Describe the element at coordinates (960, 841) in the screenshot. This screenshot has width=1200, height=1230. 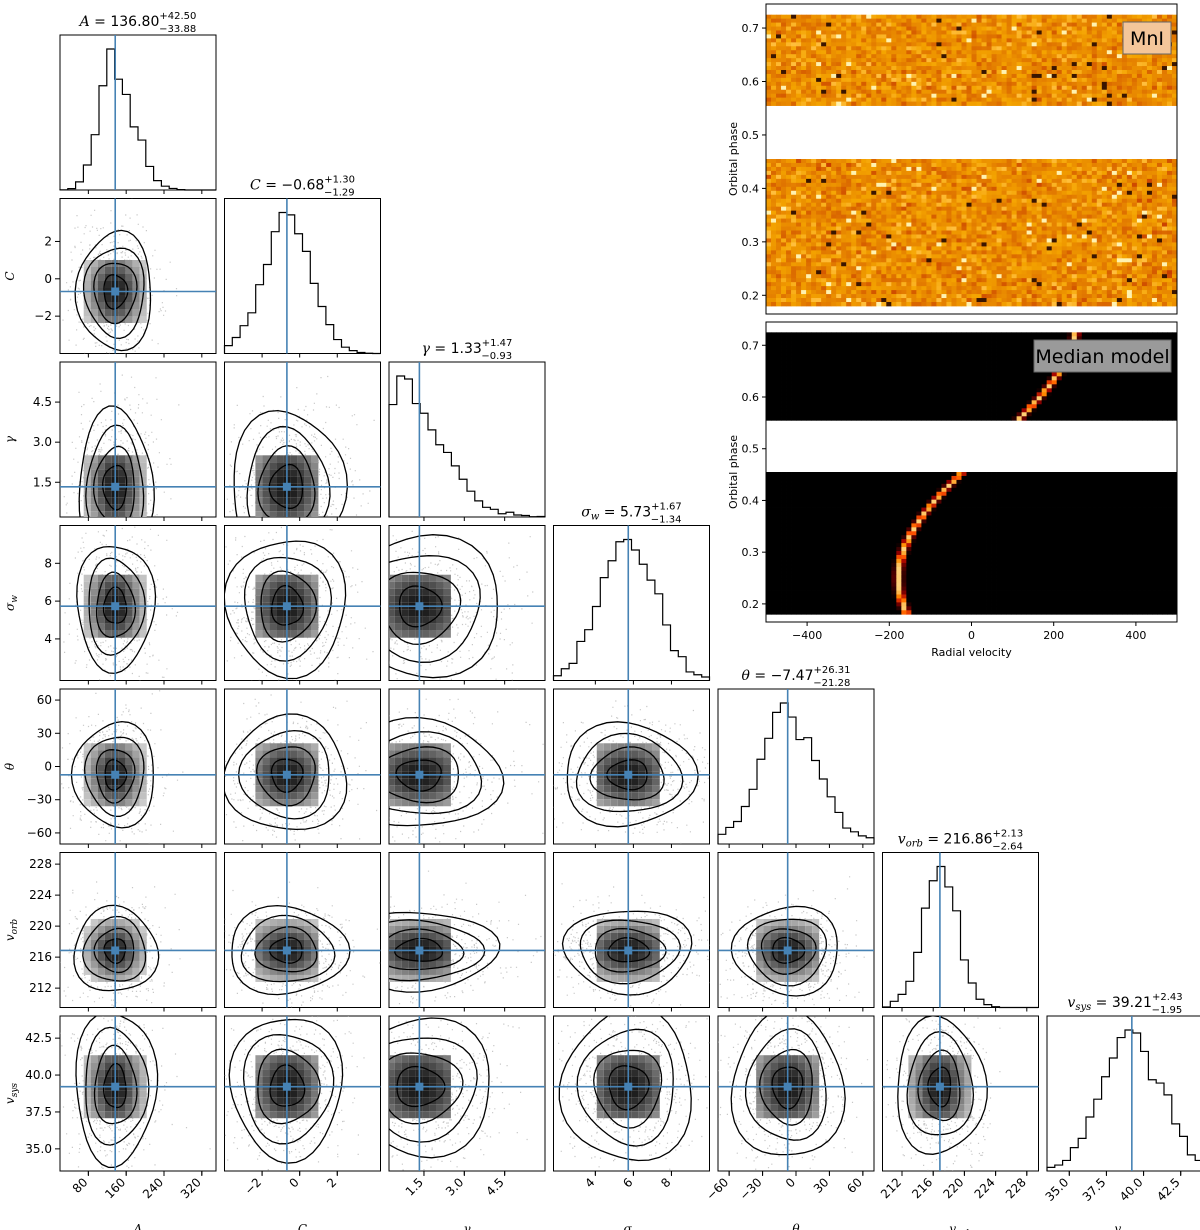
I see `hist-title: vorb = 216.86+2.13 −2.64` at that location.